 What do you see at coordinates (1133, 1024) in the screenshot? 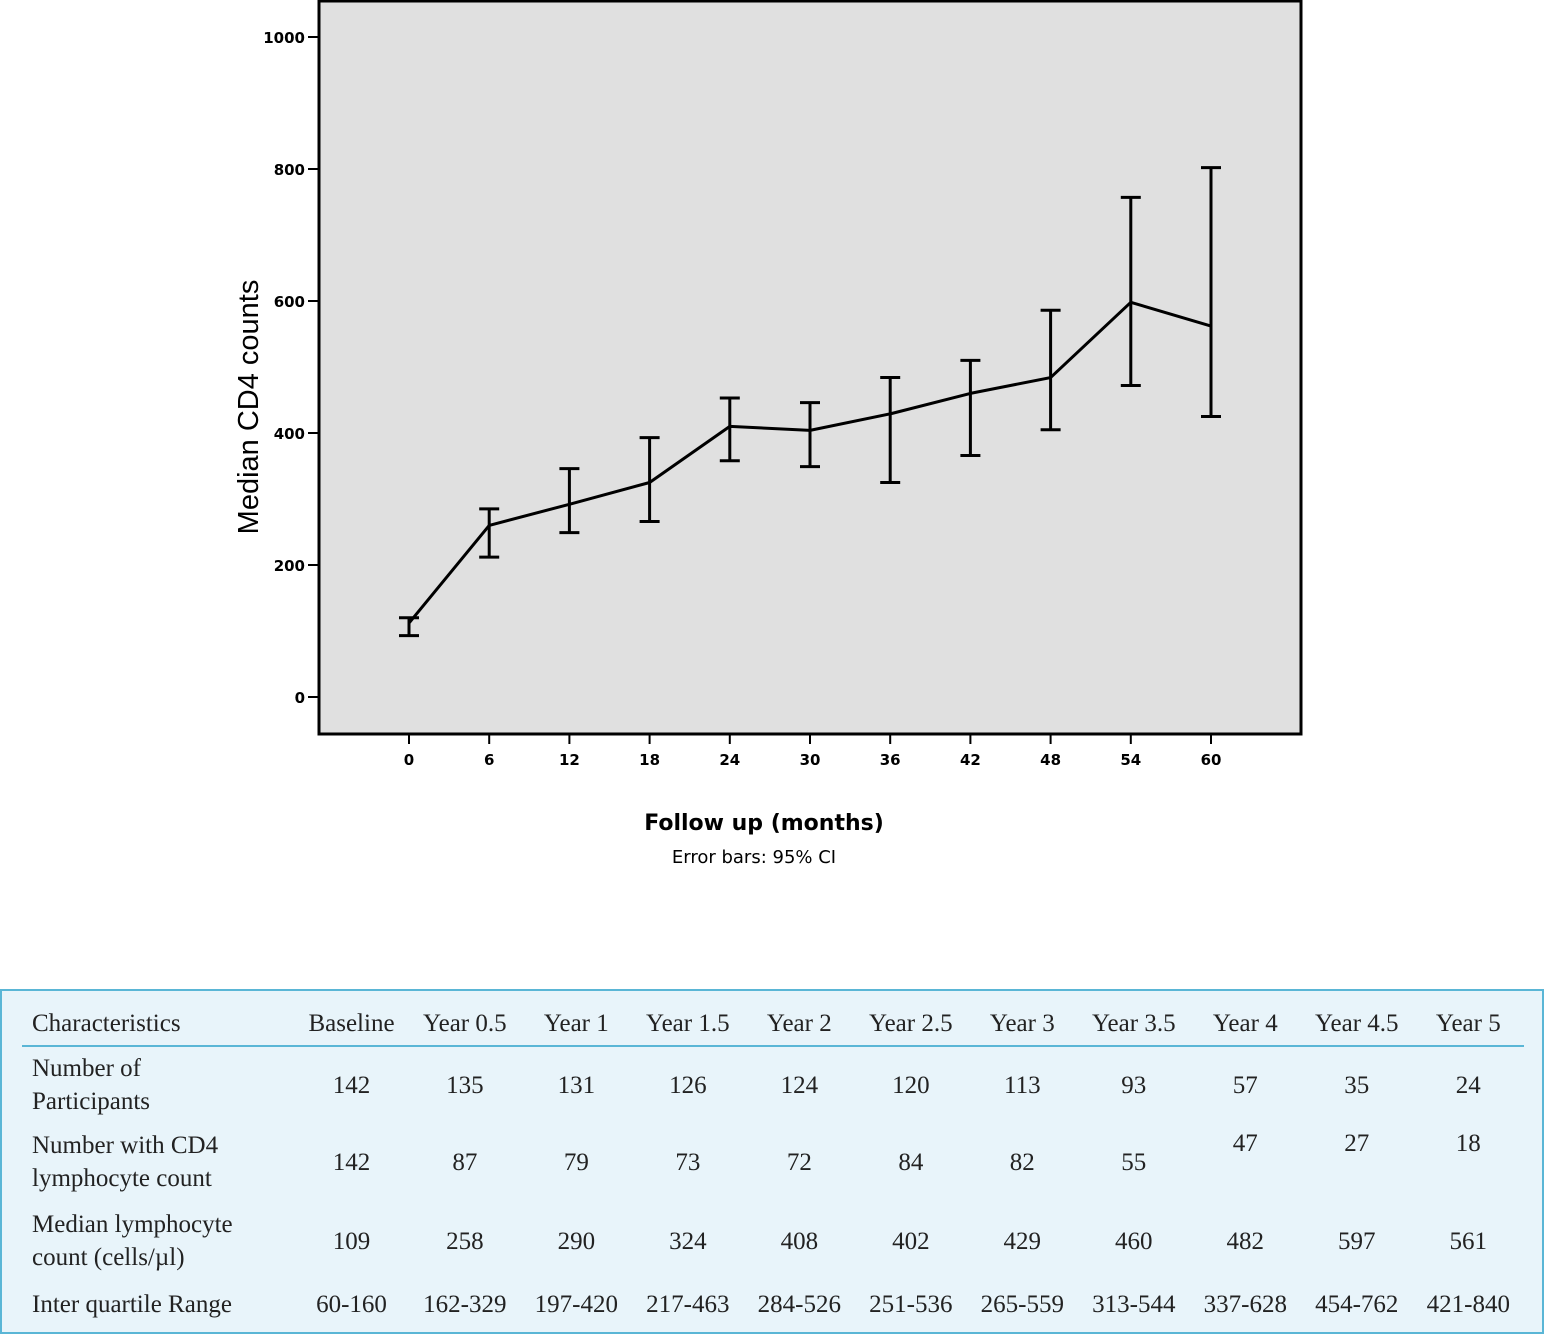
I see `table-header-cell: Year 3.5` at bounding box center [1133, 1024].